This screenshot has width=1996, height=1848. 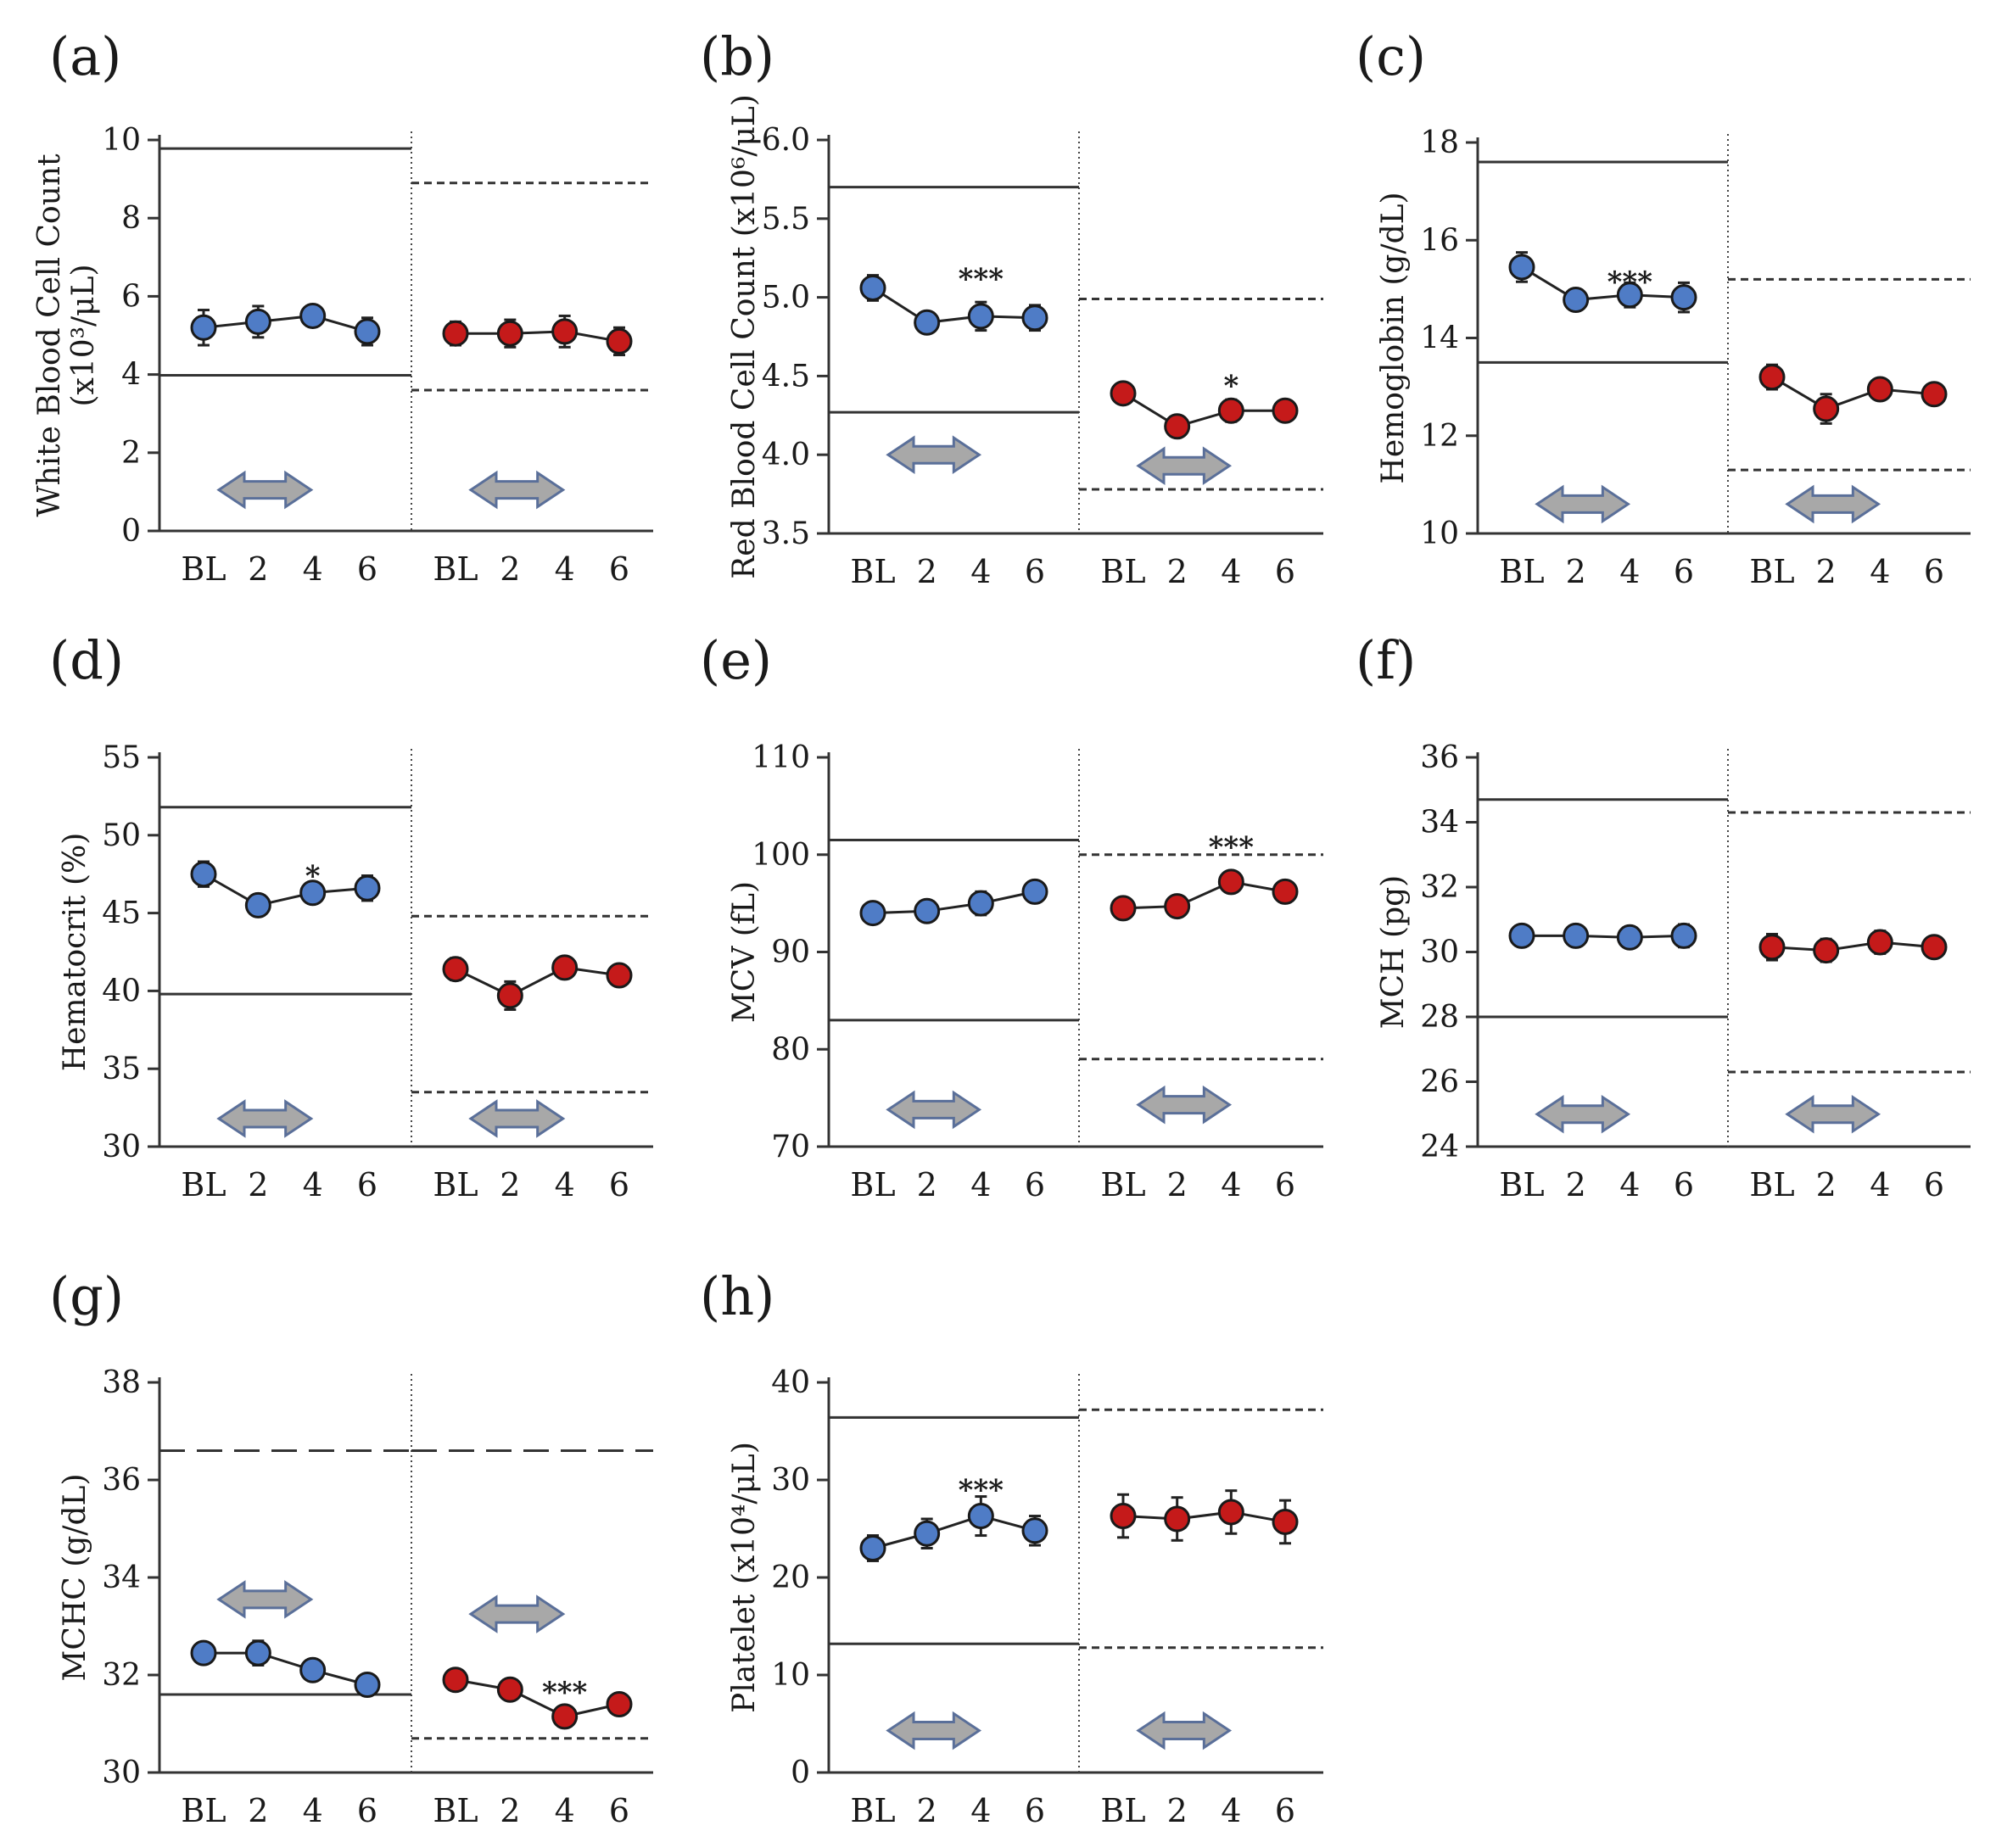 I want to click on y-tick-label: 20, so click(x=791, y=1578).